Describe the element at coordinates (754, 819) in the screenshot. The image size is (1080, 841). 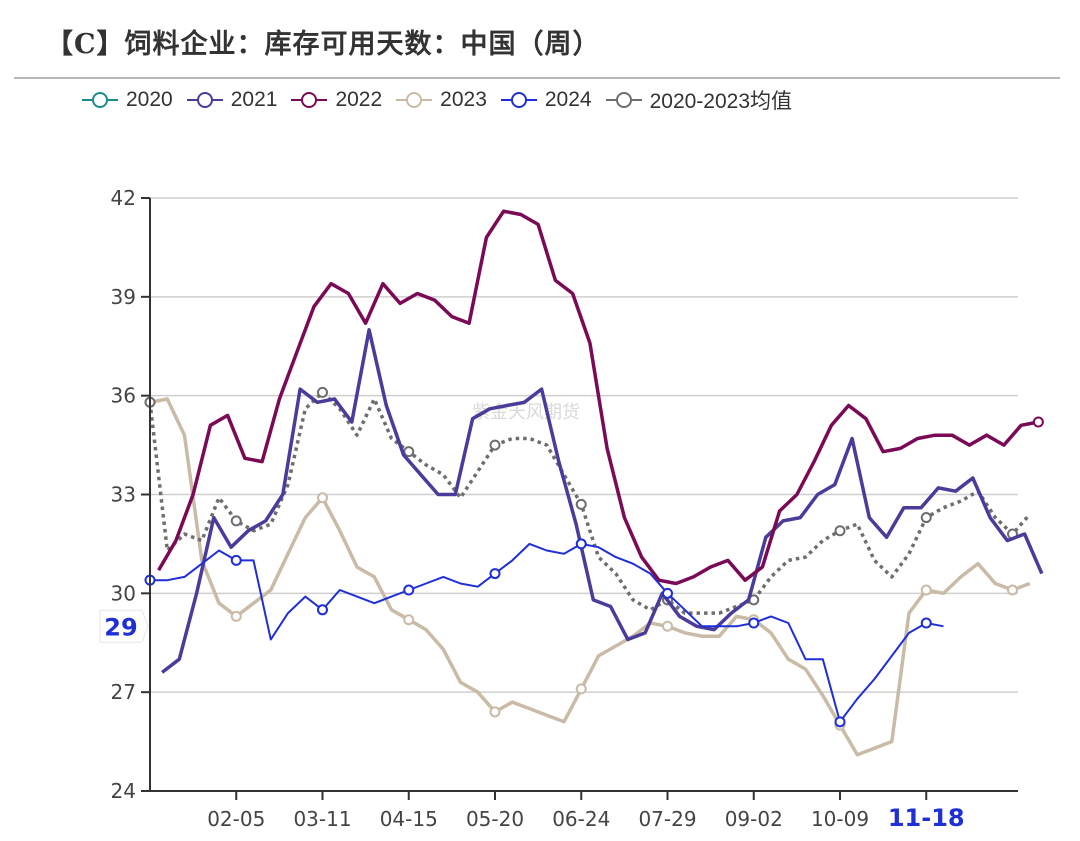
I see `x-tick-label: 09-02` at that location.